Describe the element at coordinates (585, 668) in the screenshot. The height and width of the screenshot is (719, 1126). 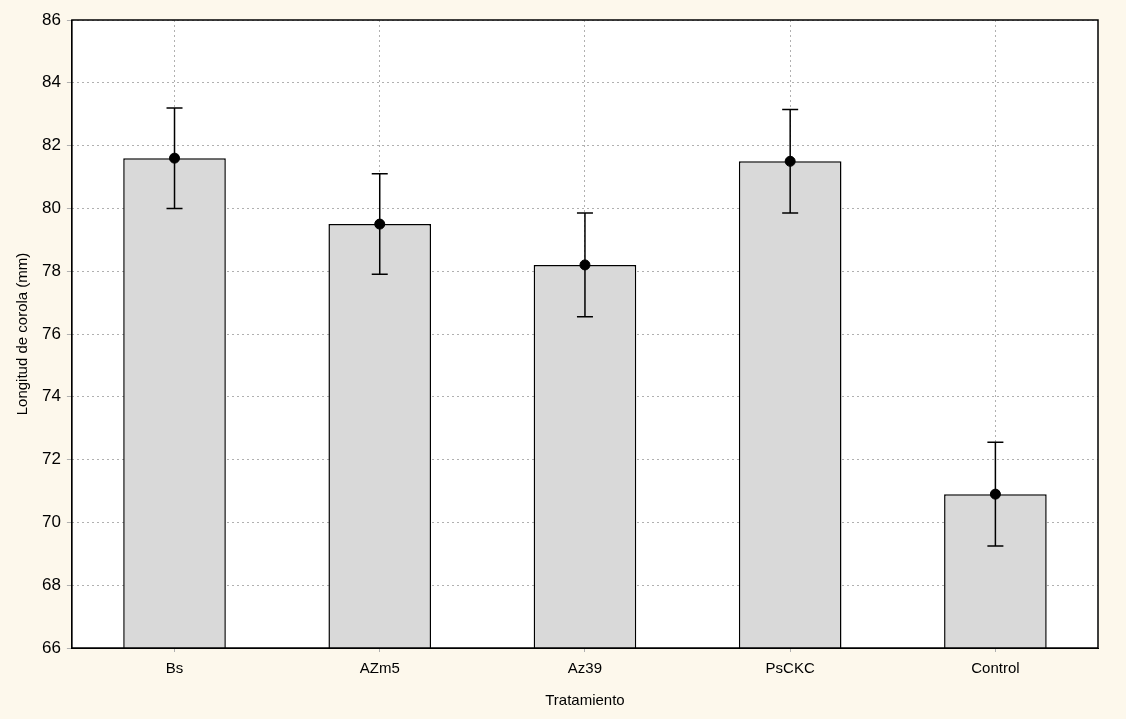
I see `x-tick-label: Az39` at that location.